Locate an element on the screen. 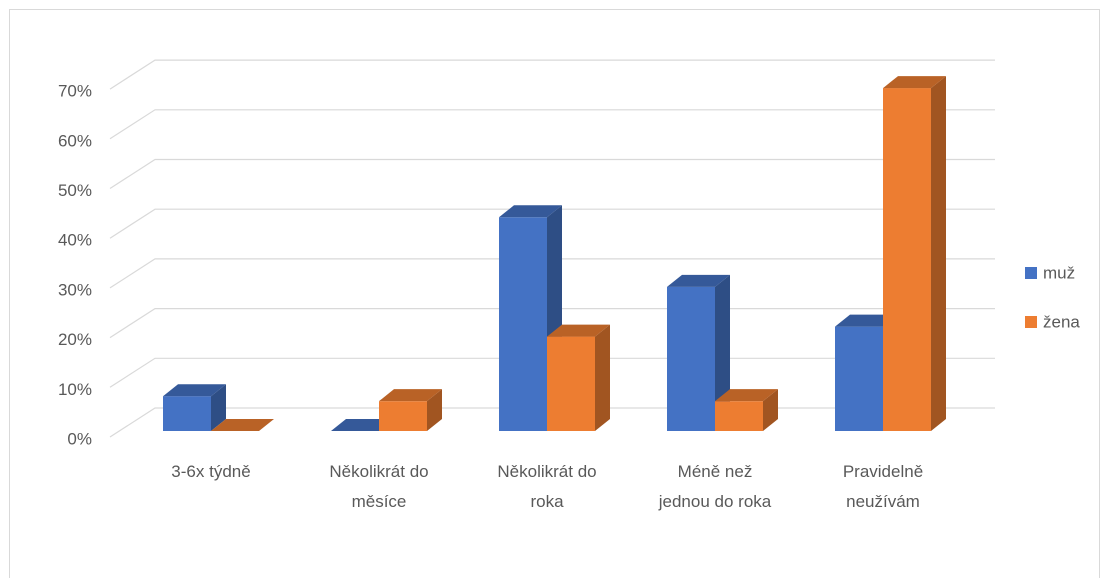  legend-label: žena is located at coordinates (1061, 321).